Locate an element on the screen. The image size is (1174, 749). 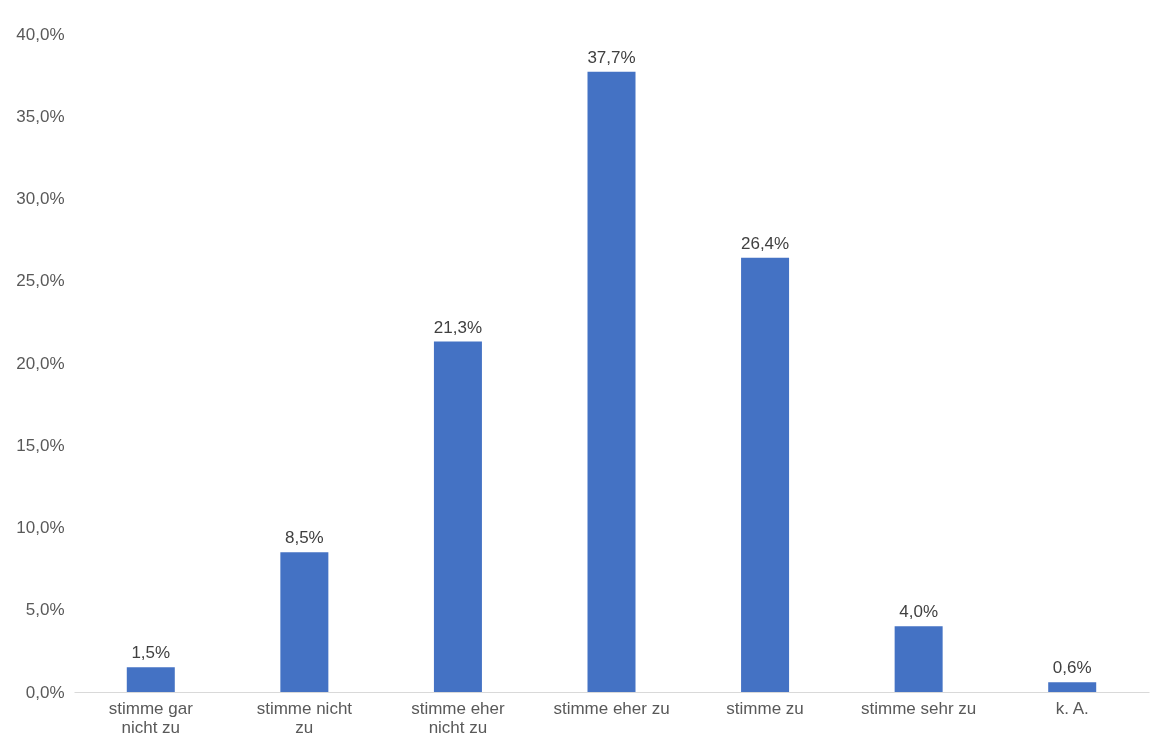
y-tick-label: 5,0% is located at coordinates (45, 610).